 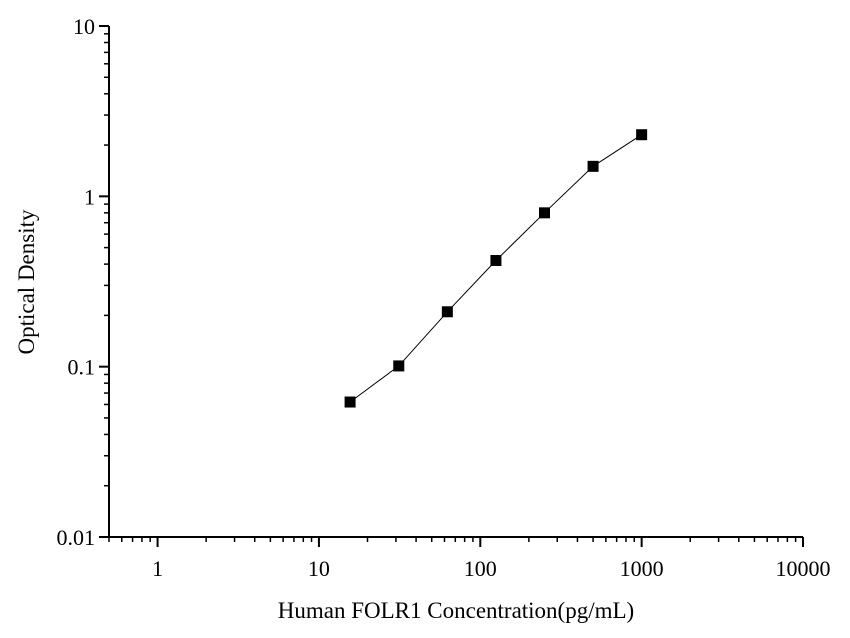 What do you see at coordinates (456, 610) in the screenshot?
I see `x-axis-title: Human FOLR1 Concentration(pg/mL)` at bounding box center [456, 610].